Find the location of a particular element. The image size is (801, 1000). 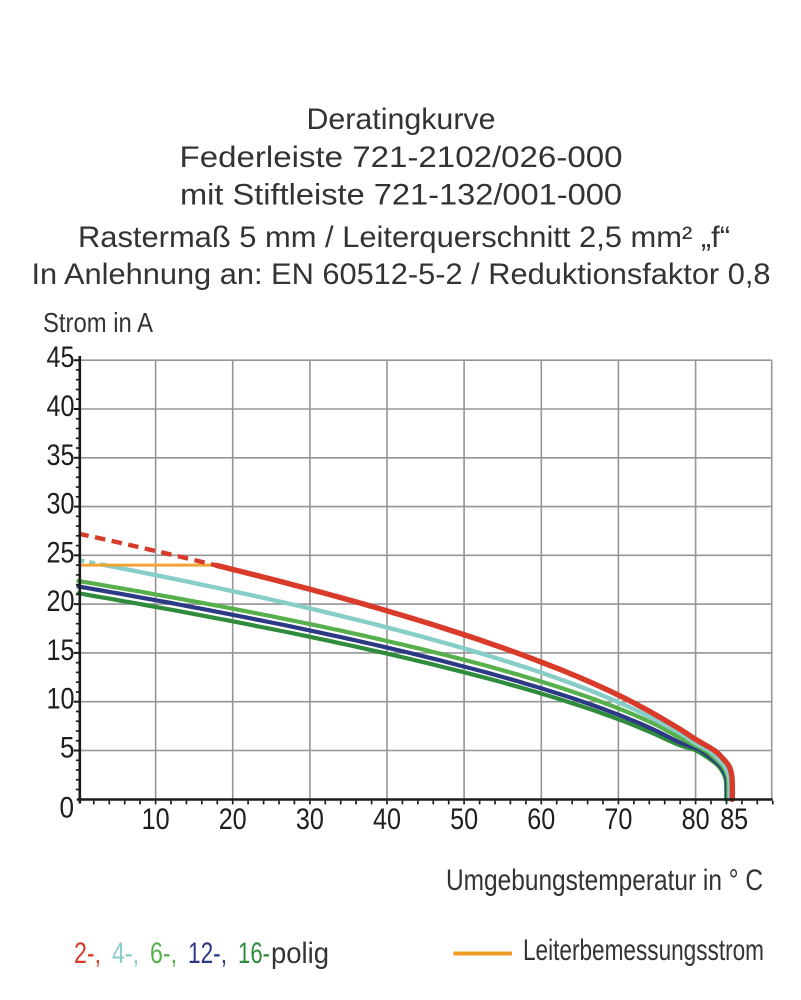

svg-text: Leiterbemessungsstrom is located at coordinates (643, 950).